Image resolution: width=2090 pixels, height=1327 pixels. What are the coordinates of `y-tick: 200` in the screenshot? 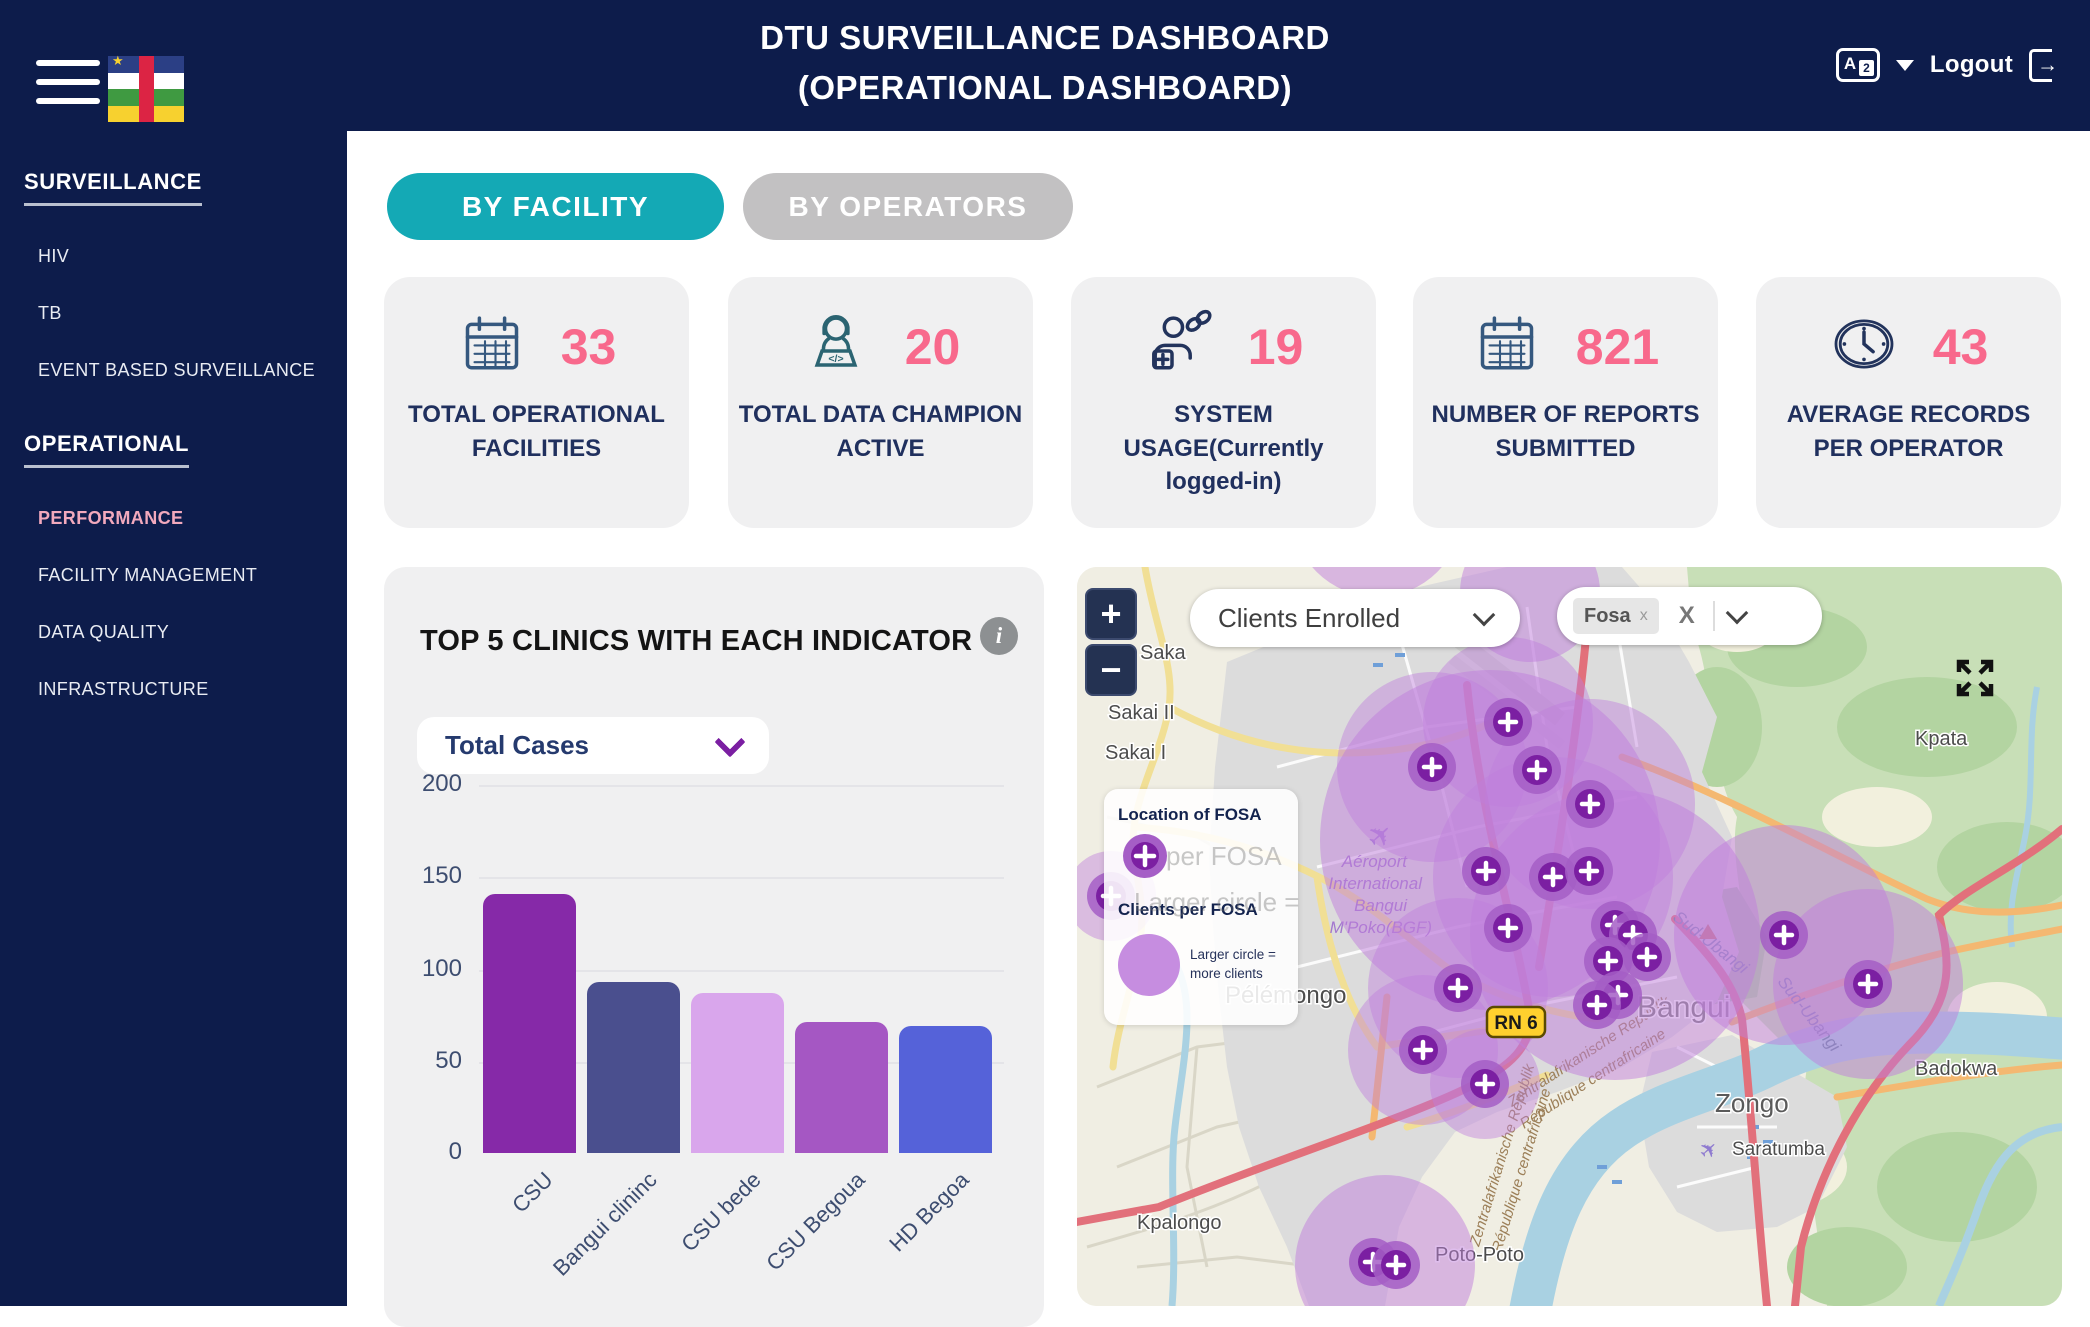 It's located at (441, 783).